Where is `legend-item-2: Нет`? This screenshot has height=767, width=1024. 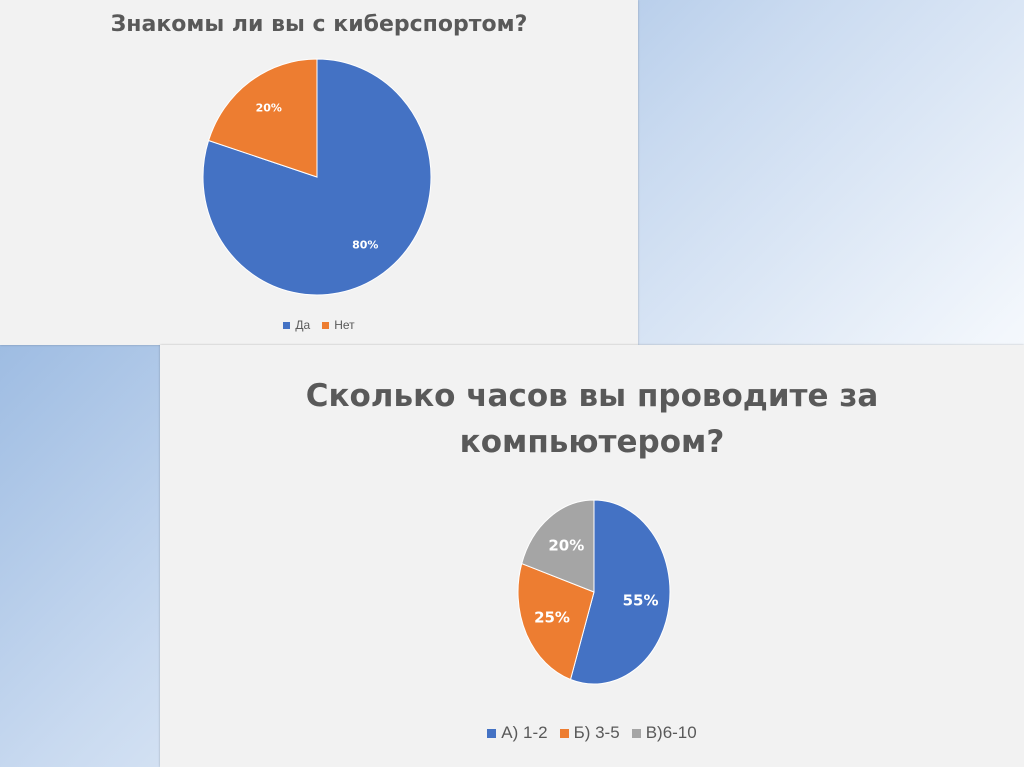 legend-item-2: Нет is located at coordinates (338, 325).